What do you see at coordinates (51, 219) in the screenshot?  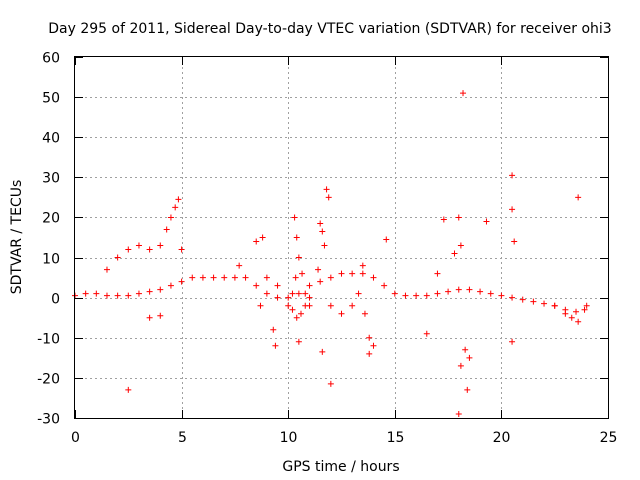 I see `y-tick-label: 20` at bounding box center [51, 219].